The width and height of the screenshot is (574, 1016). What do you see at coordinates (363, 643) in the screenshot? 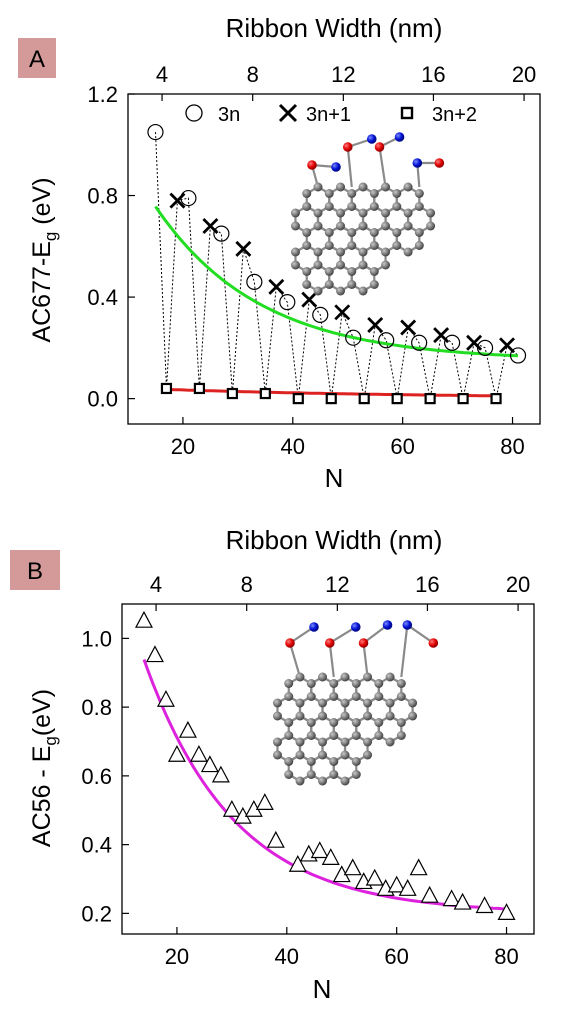
I see `oxygen-atom` at bounding box center [363, 643].